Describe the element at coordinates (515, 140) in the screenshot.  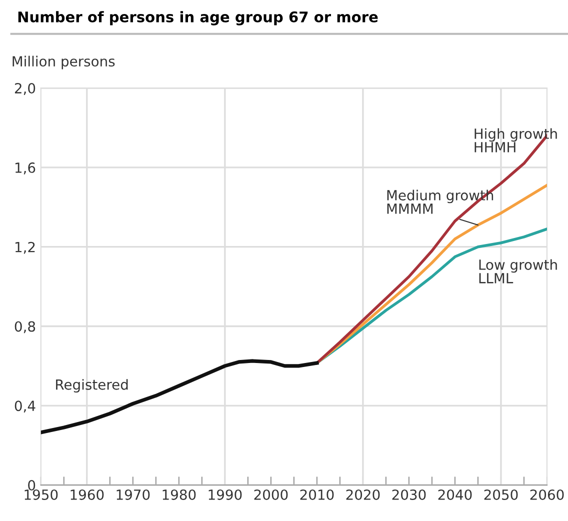
I see `series-label: High growth HHMH` at that location.